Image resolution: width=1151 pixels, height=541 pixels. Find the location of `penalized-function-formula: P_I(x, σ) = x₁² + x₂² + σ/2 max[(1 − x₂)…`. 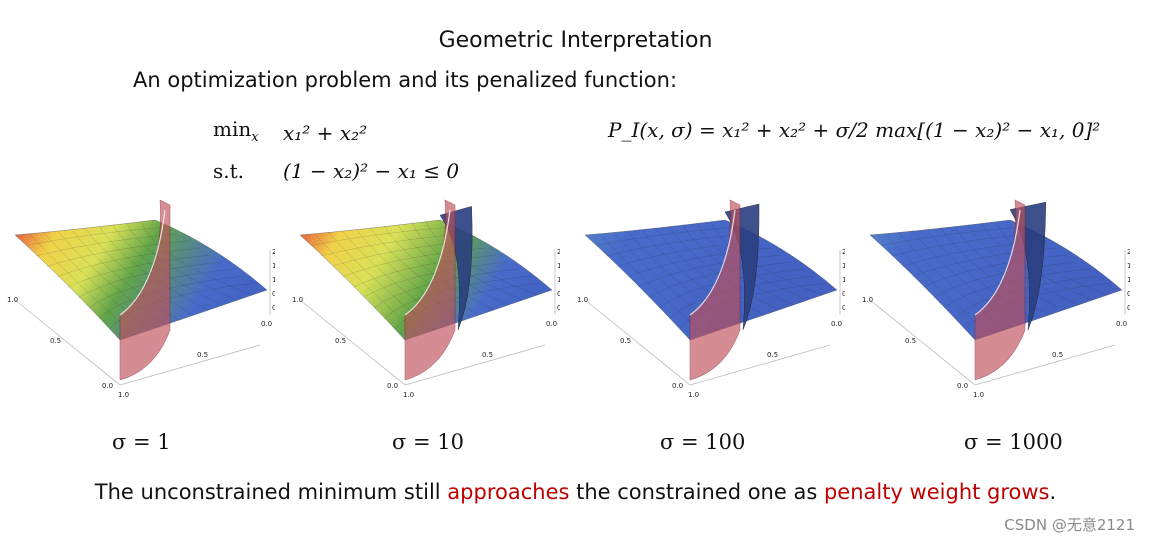

penalized-function-formula: P_I(x, σ) = x₁² + x₂² + σ/2 max[(1 − x₂)… is located at coordinates (854, 130).